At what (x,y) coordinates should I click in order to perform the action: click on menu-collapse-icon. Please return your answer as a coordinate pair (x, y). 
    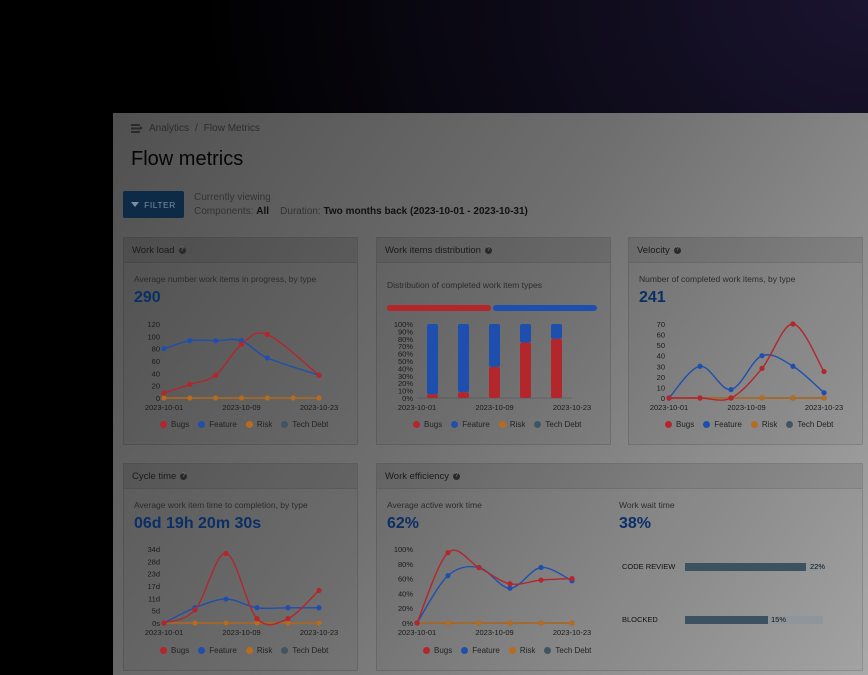
    Looking at the image, I should click on (137, 128).